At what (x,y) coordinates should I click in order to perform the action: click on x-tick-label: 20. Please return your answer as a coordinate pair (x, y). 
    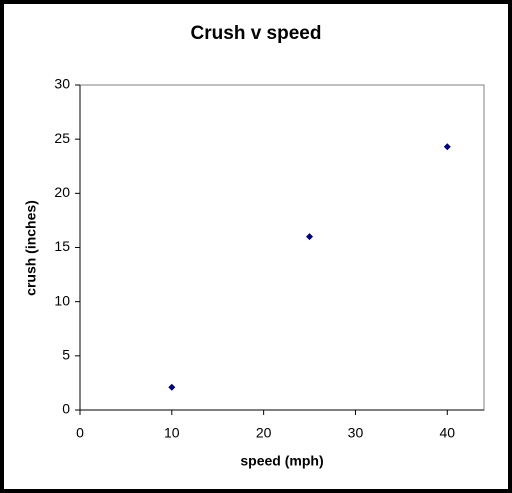
    Looking at the image, I should click on (264, 433).